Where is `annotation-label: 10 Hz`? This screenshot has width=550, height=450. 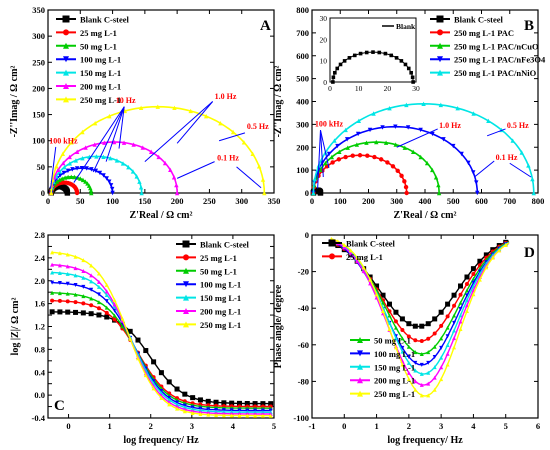 annotation-label: 10 Hz is located at coordinates (126, 100).